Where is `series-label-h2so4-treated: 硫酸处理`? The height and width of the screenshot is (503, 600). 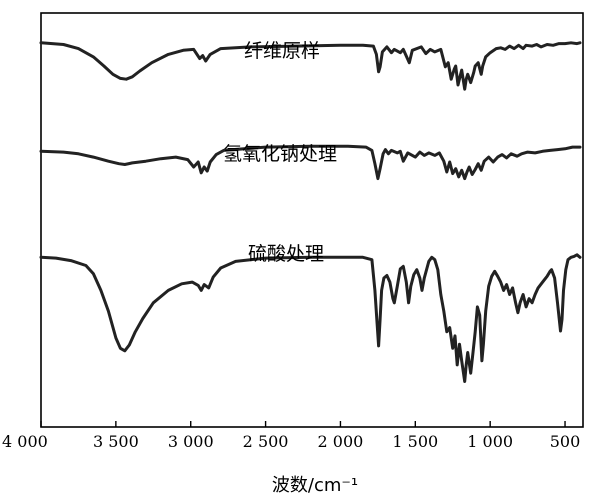 series-label-h2so4-treated: 硫酸处理 is located at coordinates (286, 254).